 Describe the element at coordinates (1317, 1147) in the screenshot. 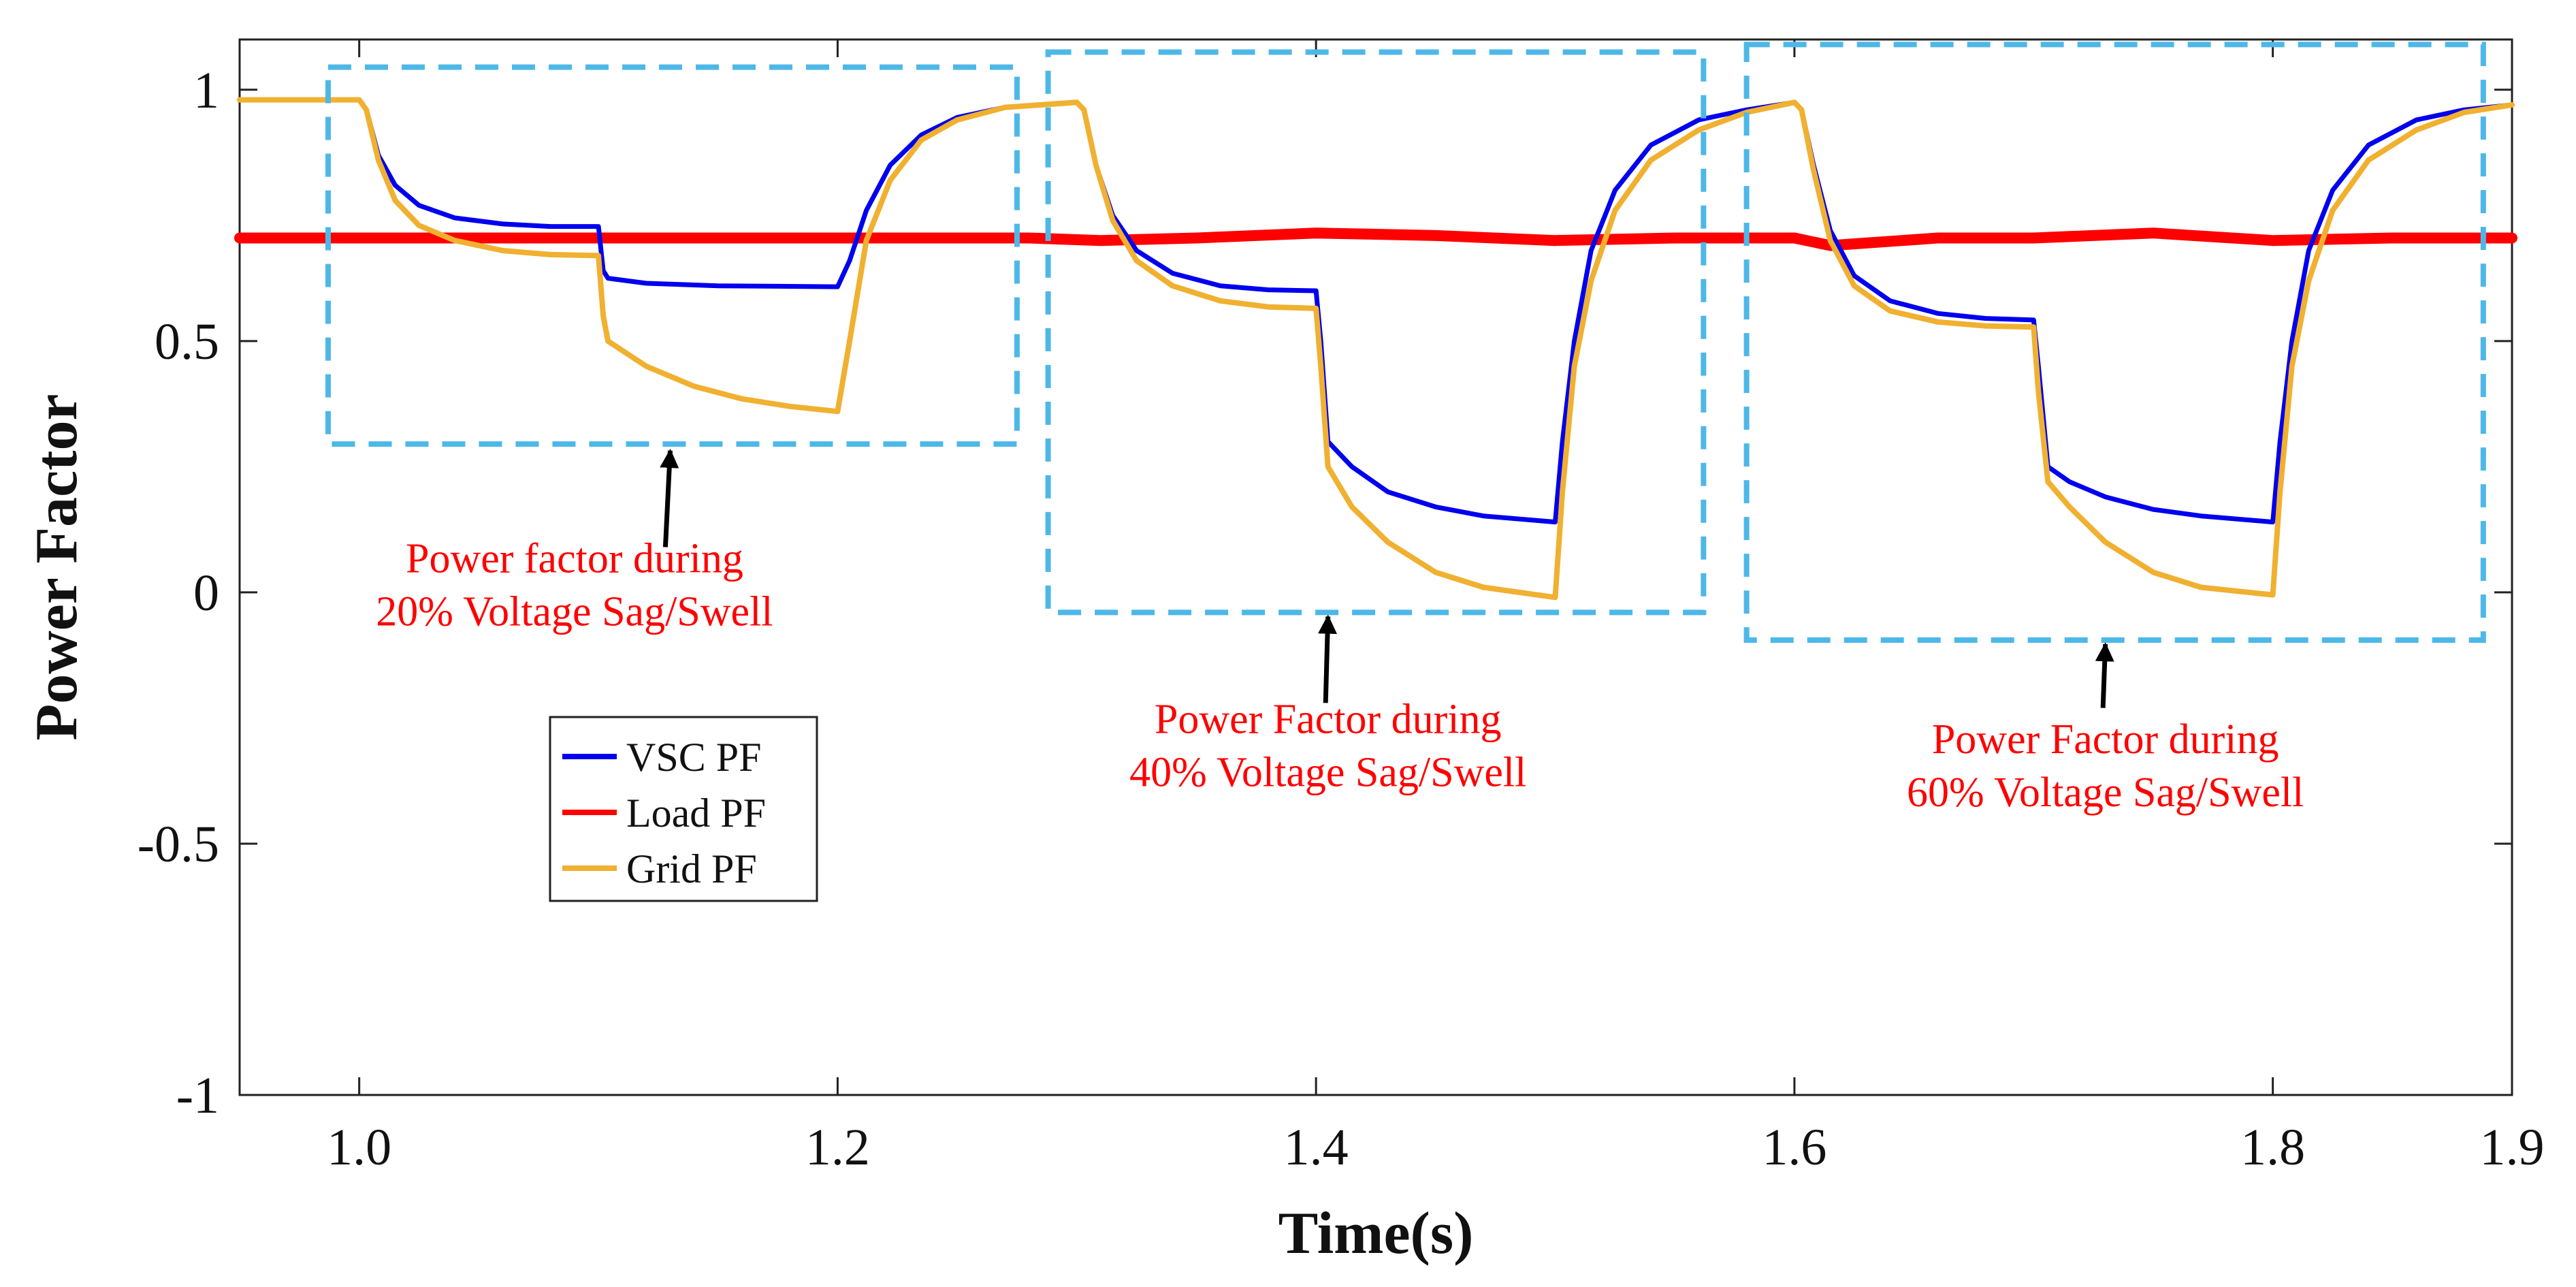

I see `x-tick-label: 1.4` at that location.